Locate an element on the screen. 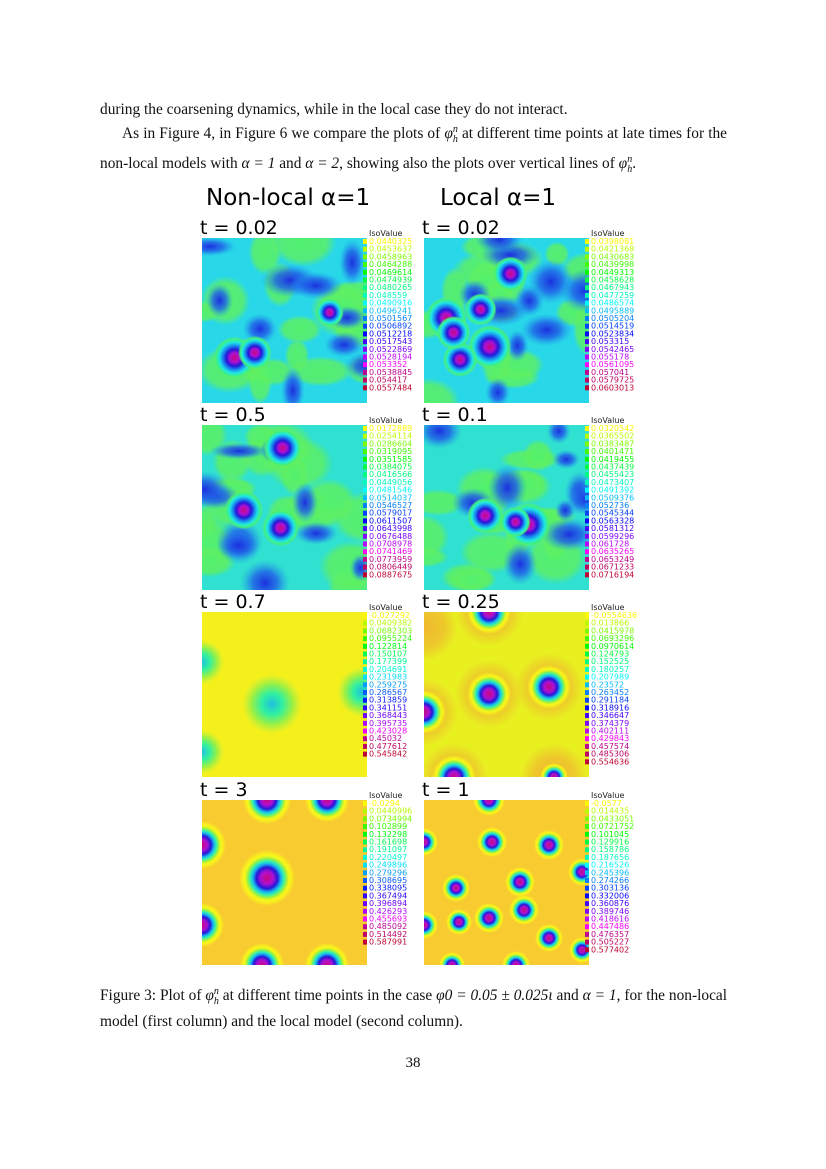 The image size is (826, 1169). legend-value: 0.313859 is located at coordinates (388, 700).